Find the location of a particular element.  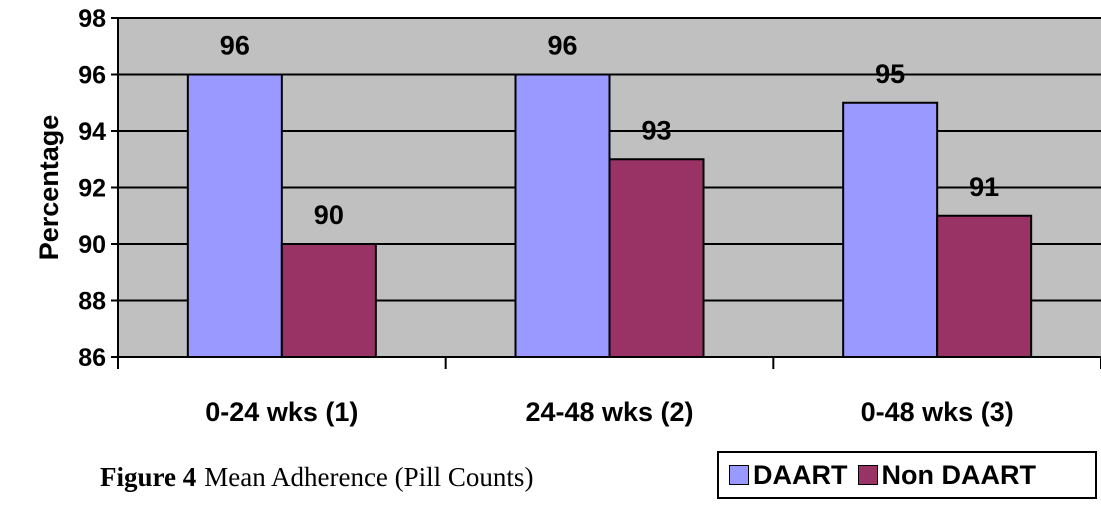

legend-item-daart: DAART is located at coordinates (788, 475).